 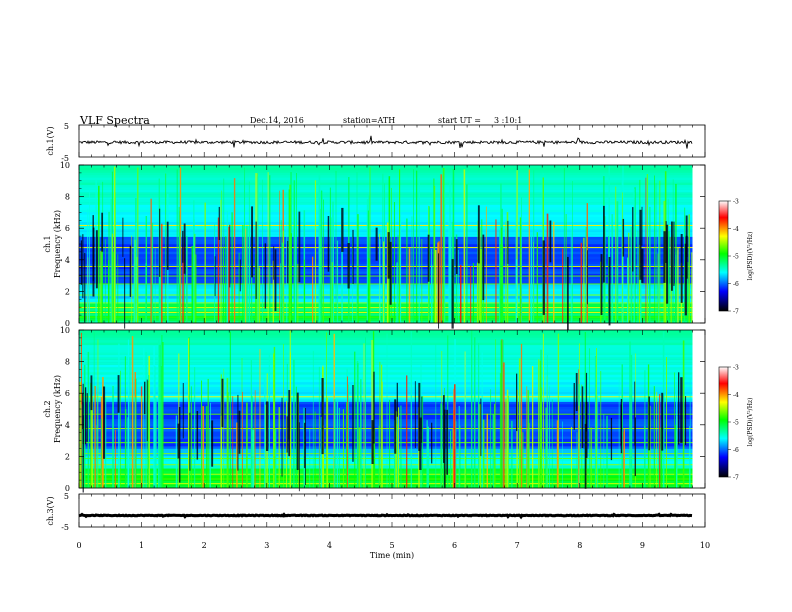 I want to click on ch2-colorbar-label: log(PSD)(V²/Hz), so click(x=750, y=422).